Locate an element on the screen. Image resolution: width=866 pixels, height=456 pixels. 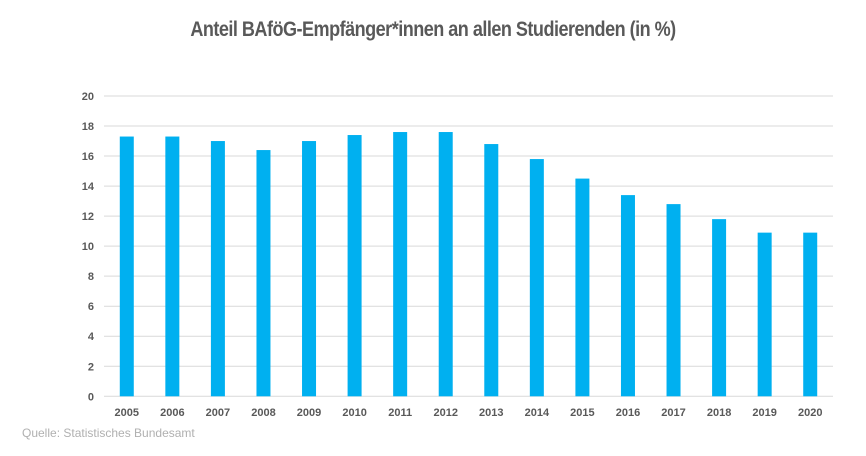
bar-2020 is located at coordinates (810, 314).